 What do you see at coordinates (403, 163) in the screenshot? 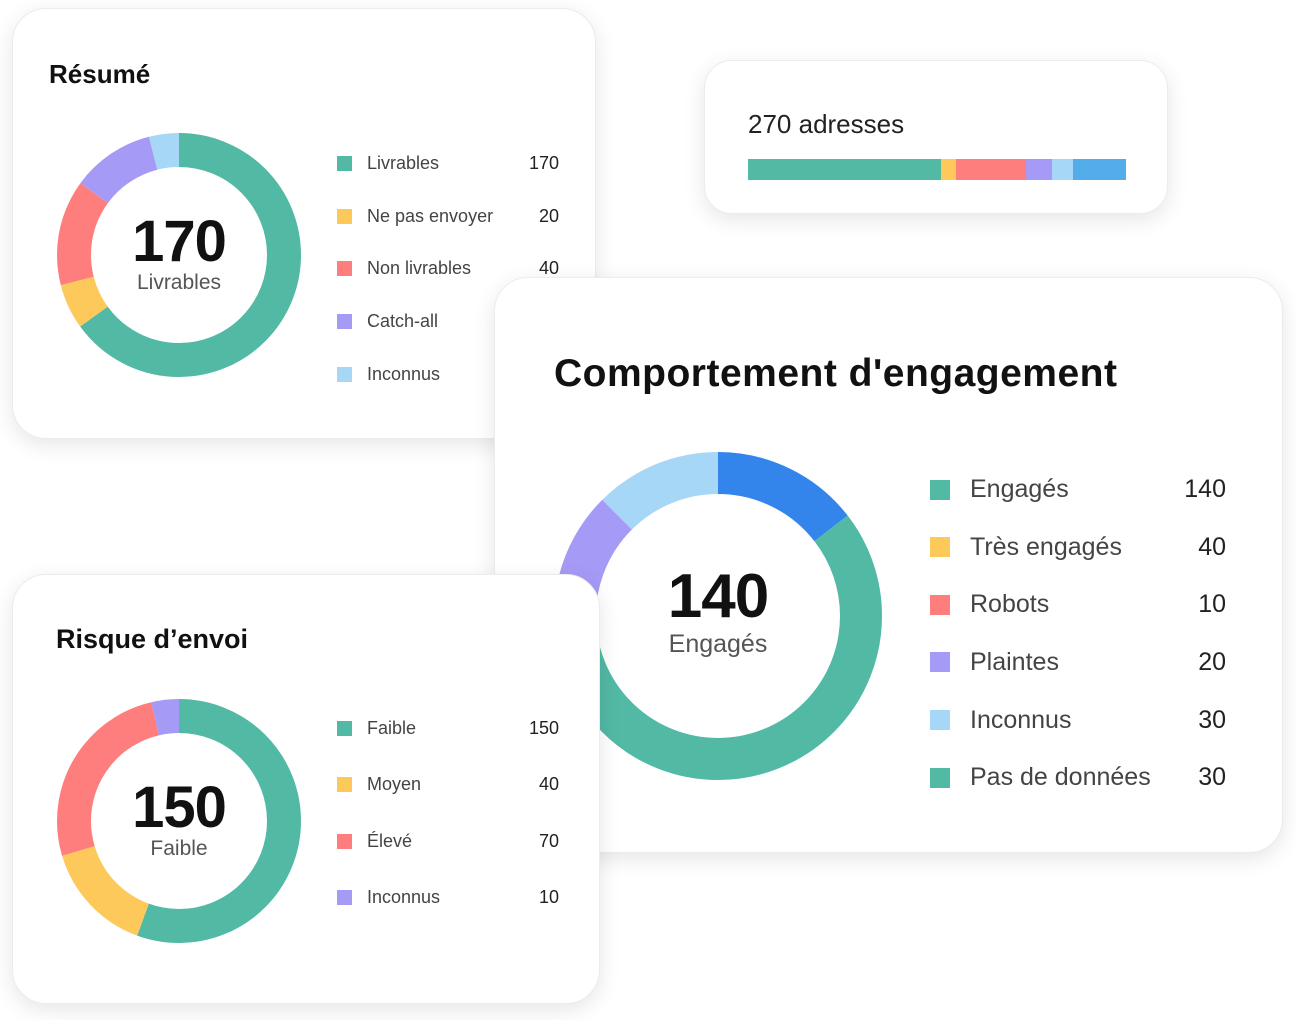
I see `legend-label: Livrables` at bounding box center [403, 163].